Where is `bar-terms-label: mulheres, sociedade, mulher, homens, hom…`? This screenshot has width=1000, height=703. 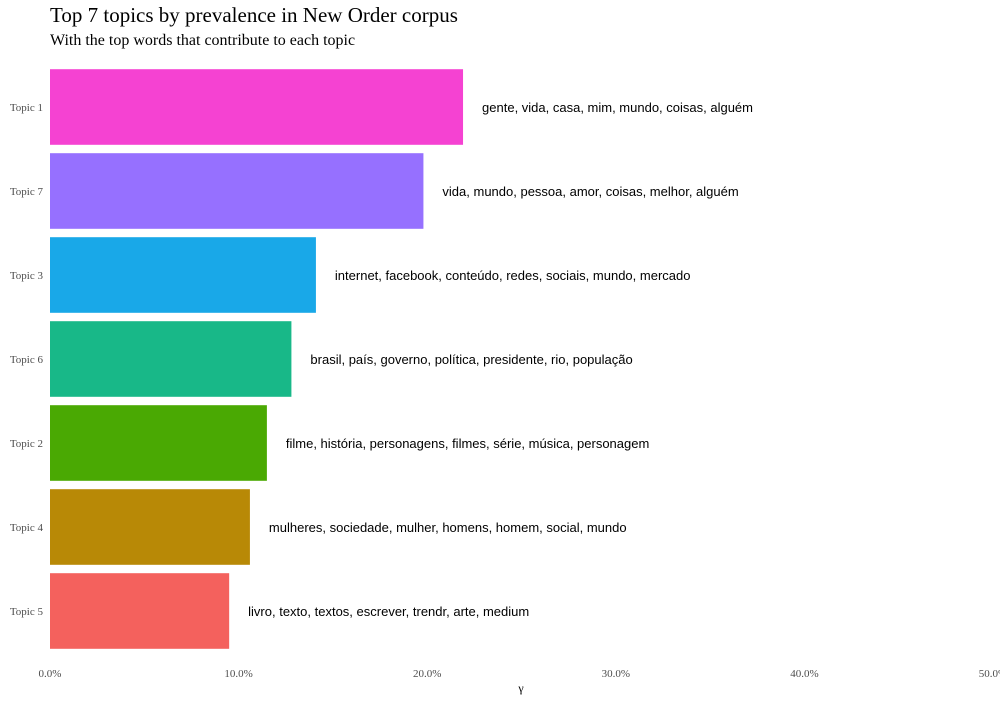 bar-terms-label: mulheres, sociedade, mulher, homens, hom… is located at coordinates (448, 527).